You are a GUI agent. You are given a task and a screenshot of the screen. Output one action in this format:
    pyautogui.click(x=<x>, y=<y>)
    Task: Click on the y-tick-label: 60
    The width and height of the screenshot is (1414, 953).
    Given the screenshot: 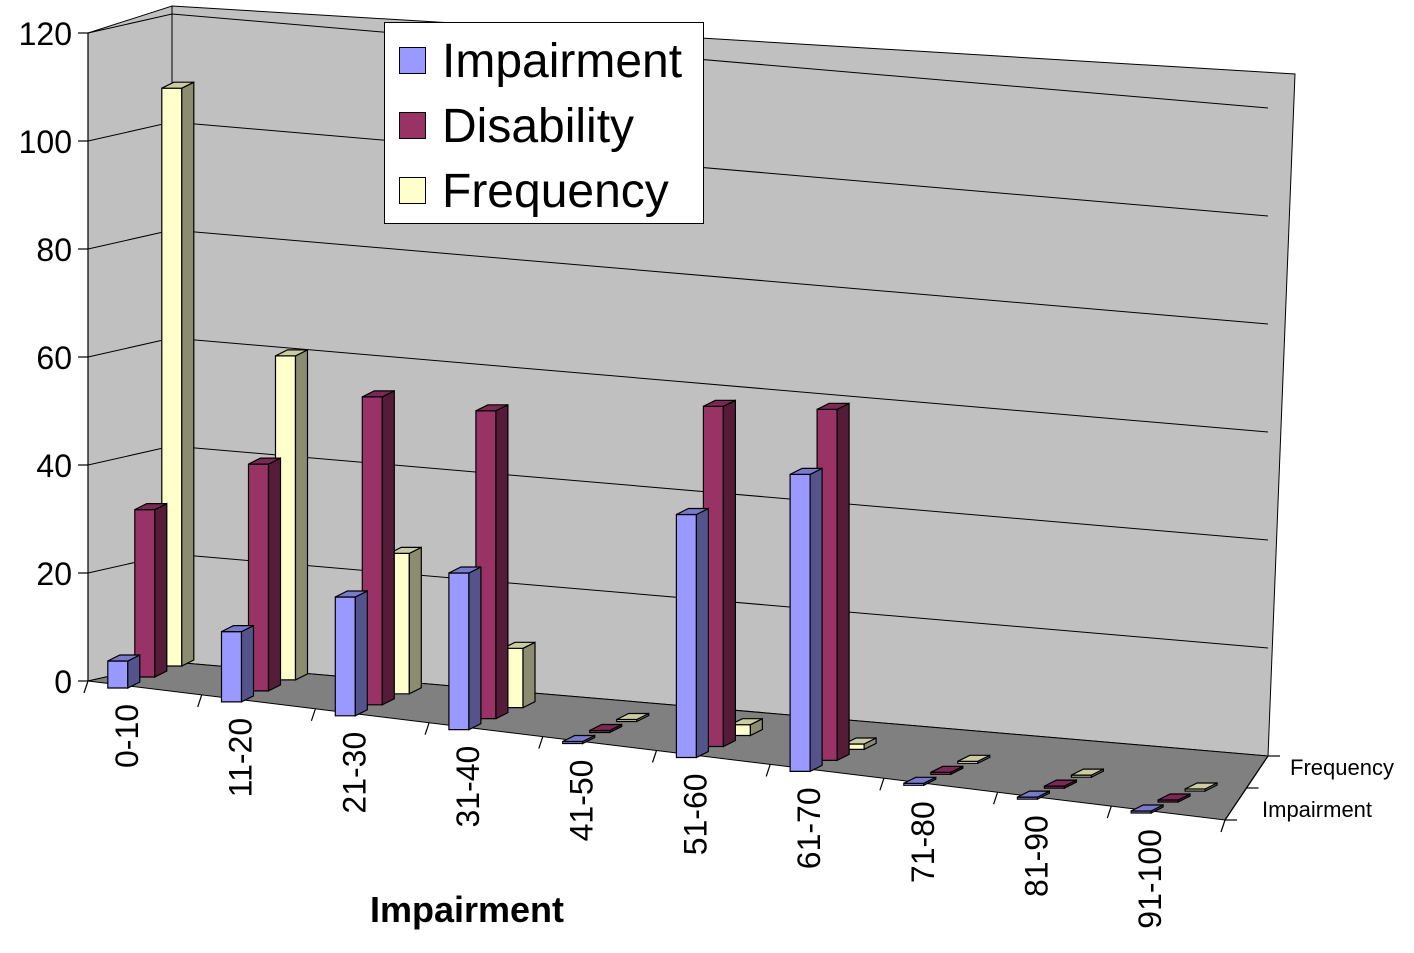 What is the action you would take?
    pyautogui.click(x=54, y=358)
    